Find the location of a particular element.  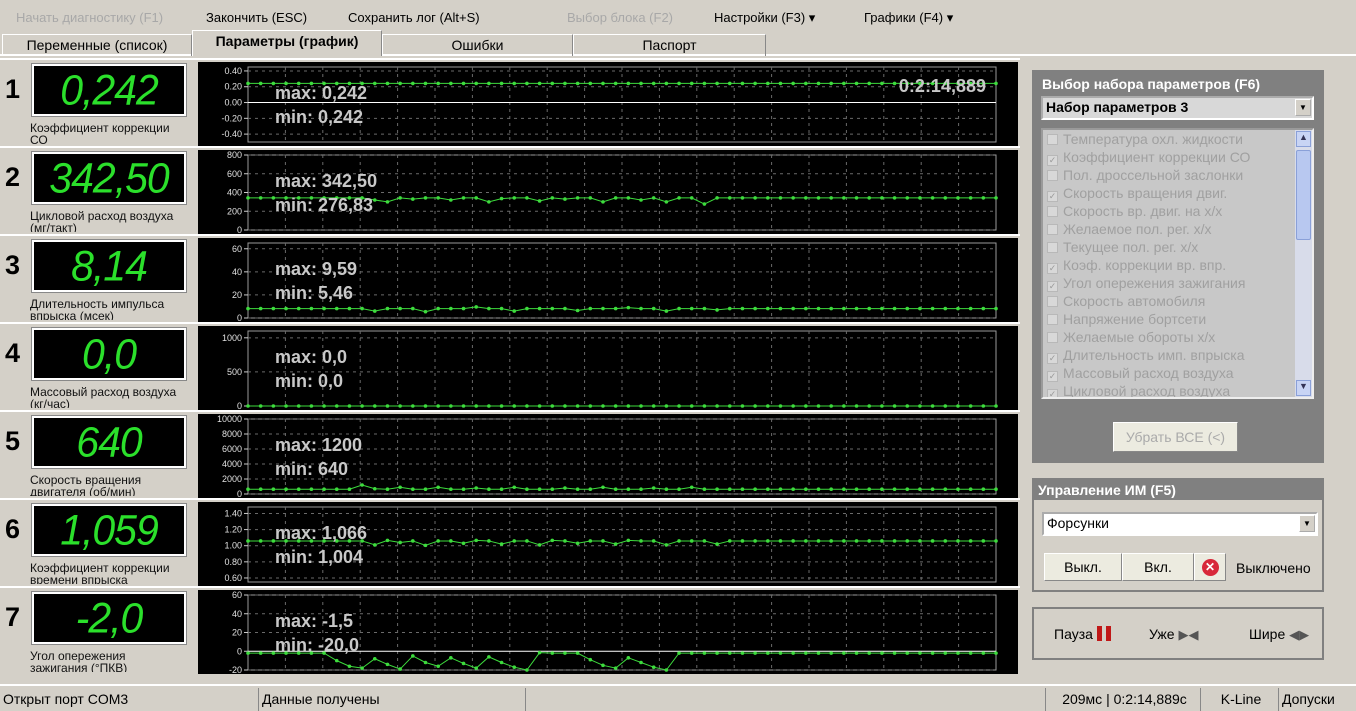

start-diagnostics-button: Начать диагностику (F1) is located at coordinates (90, 17).